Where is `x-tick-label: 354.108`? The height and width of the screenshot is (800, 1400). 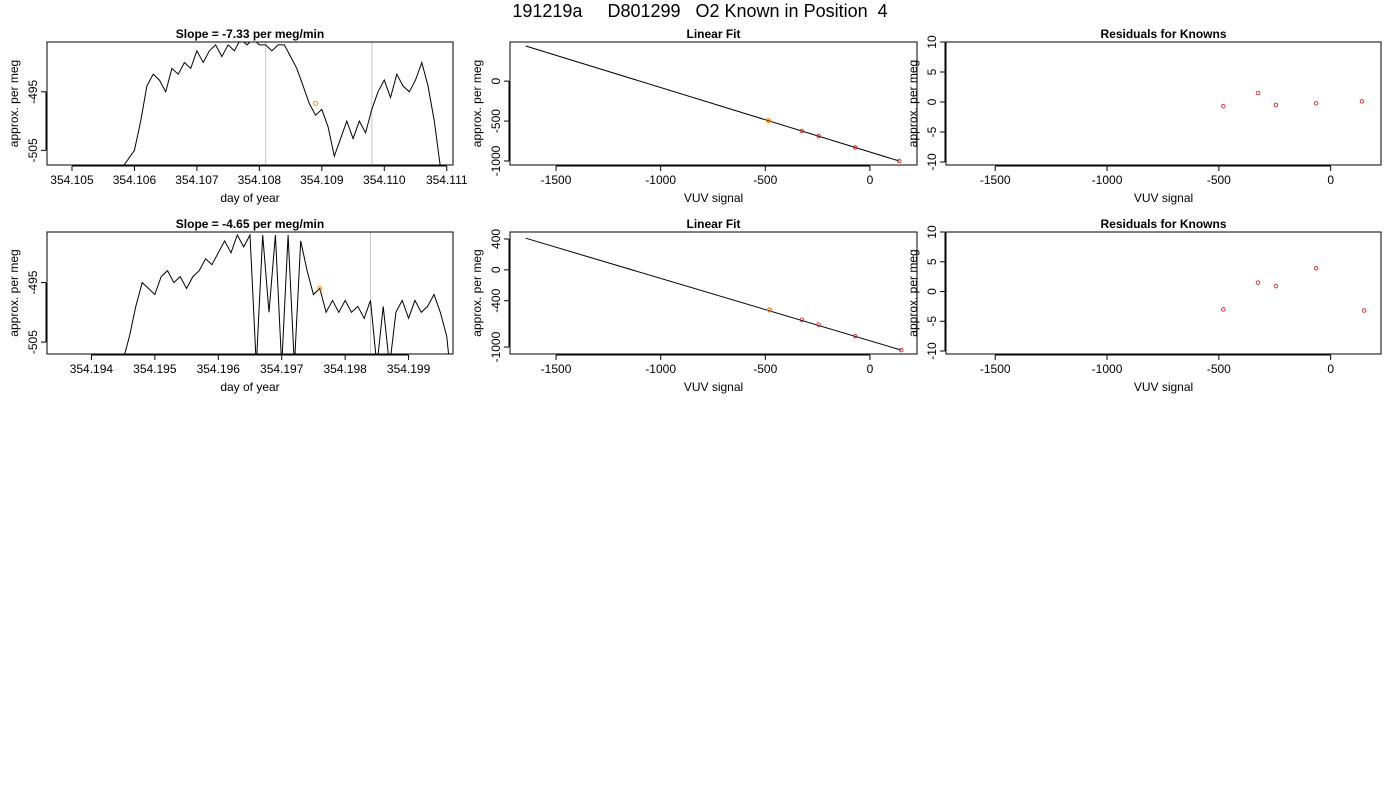 x-tick-label: 354.108 is located at coordinates (260, 180).